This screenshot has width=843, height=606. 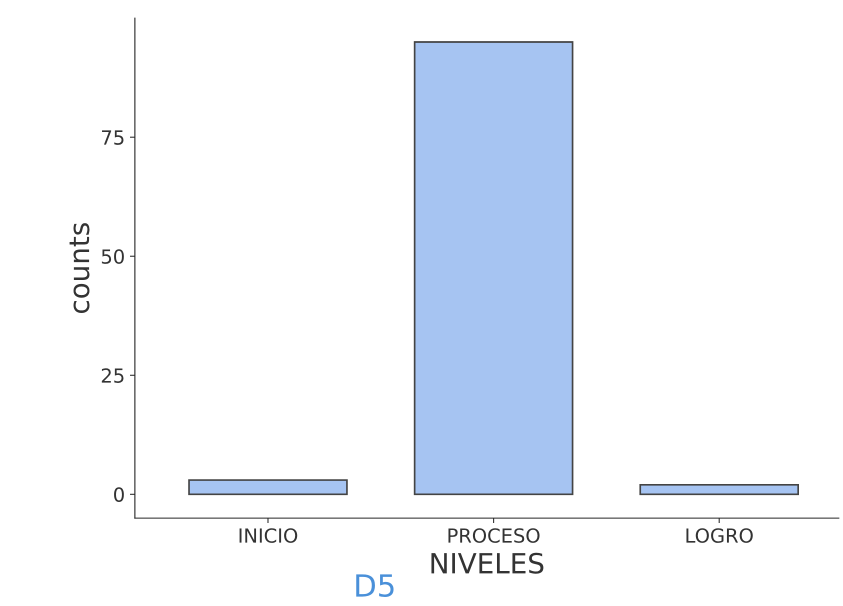 I want to click on y-tick-label: 0, so click(x=119, y=494).